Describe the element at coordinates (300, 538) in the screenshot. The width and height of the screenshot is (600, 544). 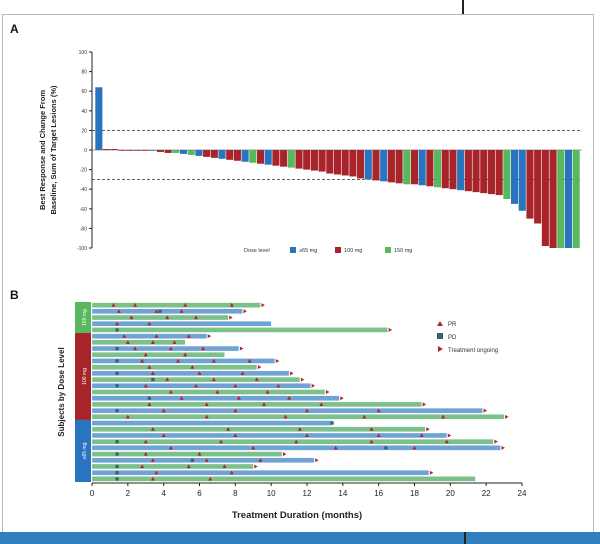
I see `page-footer-bar` at that location.